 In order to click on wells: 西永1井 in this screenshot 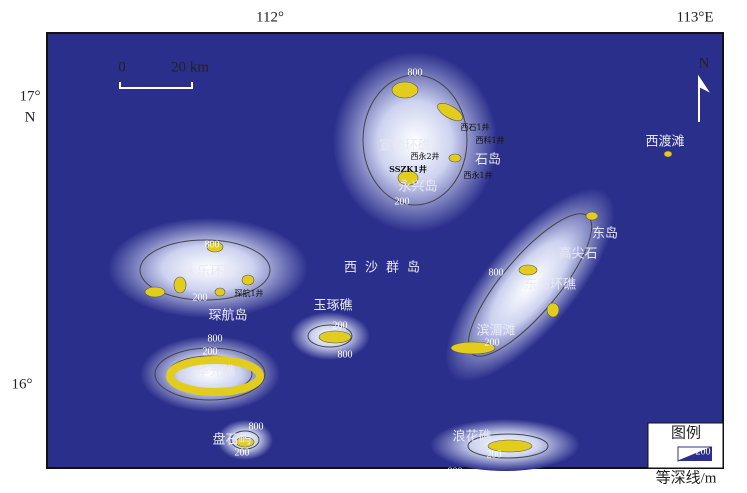, I will do `click(477, 175)`.